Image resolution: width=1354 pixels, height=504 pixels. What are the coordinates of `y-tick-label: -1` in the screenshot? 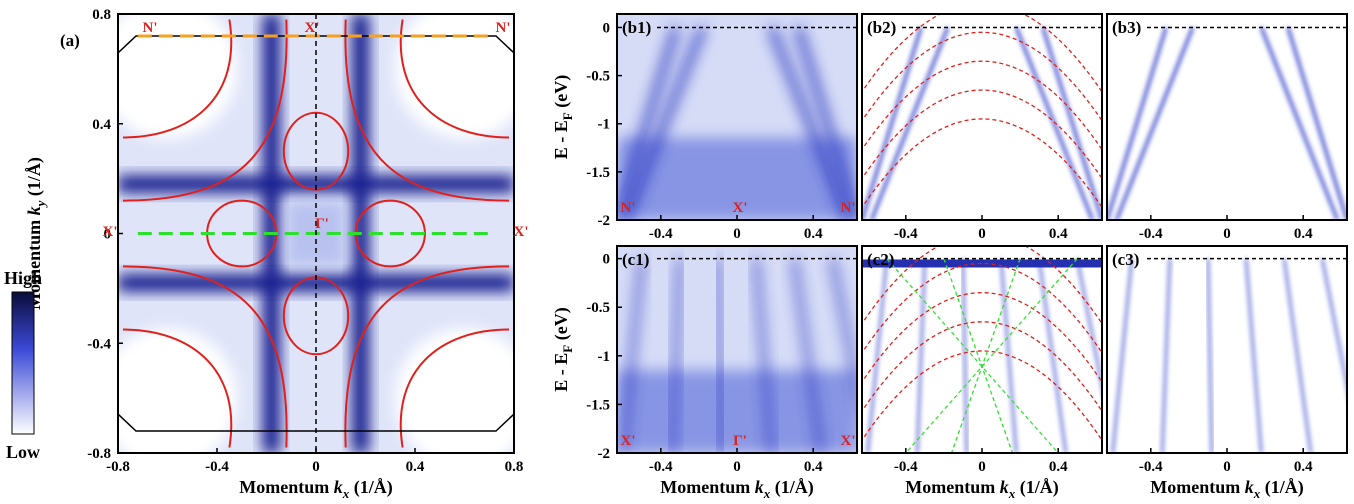 It's located at (604, 357).